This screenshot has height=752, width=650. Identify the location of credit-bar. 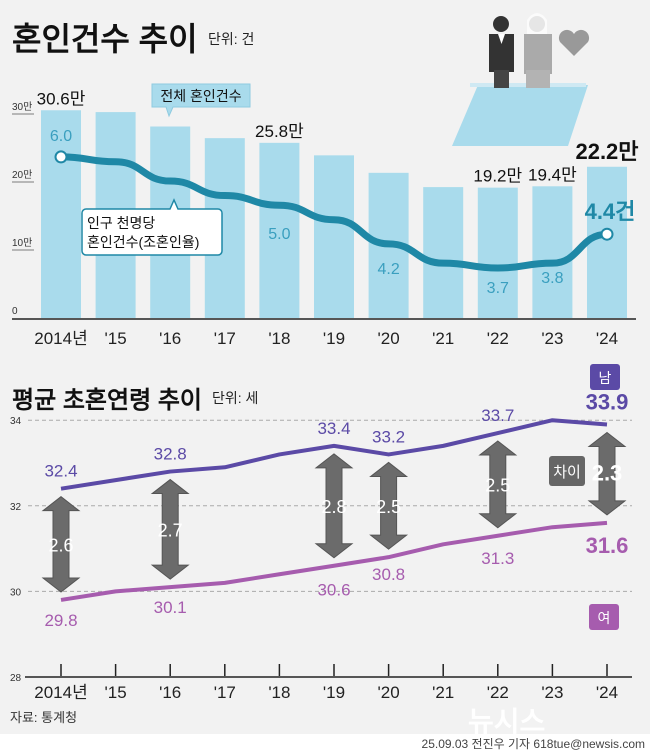
(325, 743).